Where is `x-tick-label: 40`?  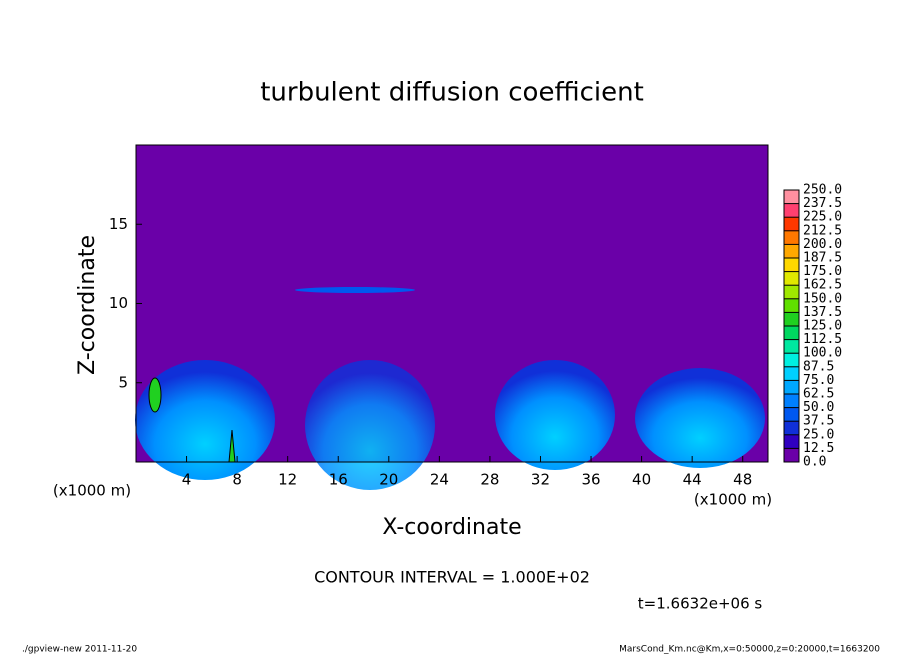
x-tick-label: 40 is located at coordinates (641, 480).